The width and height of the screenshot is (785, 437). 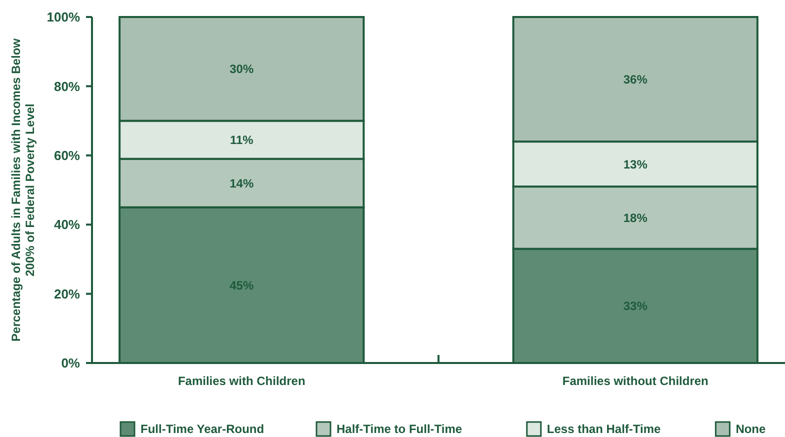 What do you see at coordinates (70, 363) in the screenshot?
I see `y-tick-label: 0%` at bounding box center [70, 363].